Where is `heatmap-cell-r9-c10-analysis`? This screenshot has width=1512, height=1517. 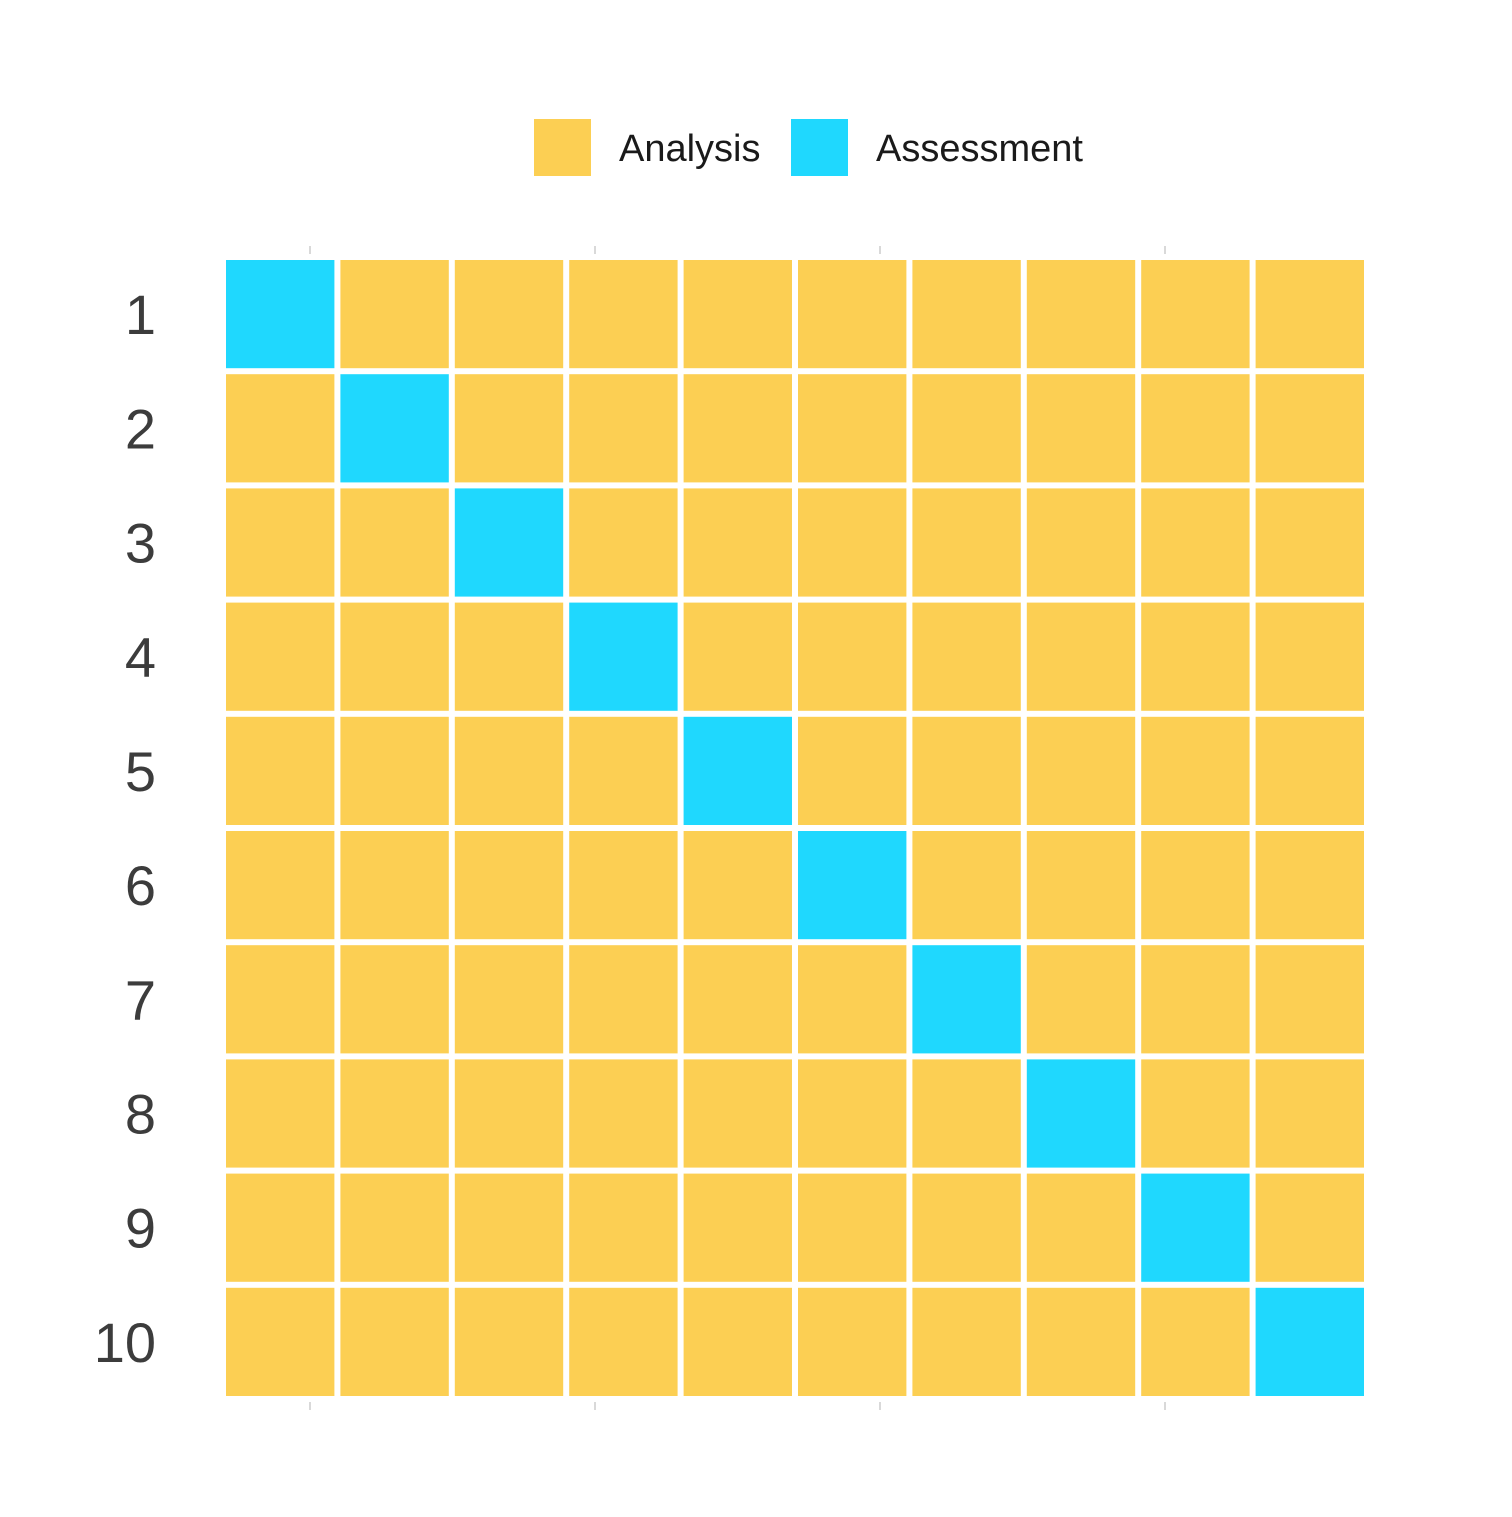
heatmap-cell-r9-c10-analysis is located at coordinates (1309, 1227).